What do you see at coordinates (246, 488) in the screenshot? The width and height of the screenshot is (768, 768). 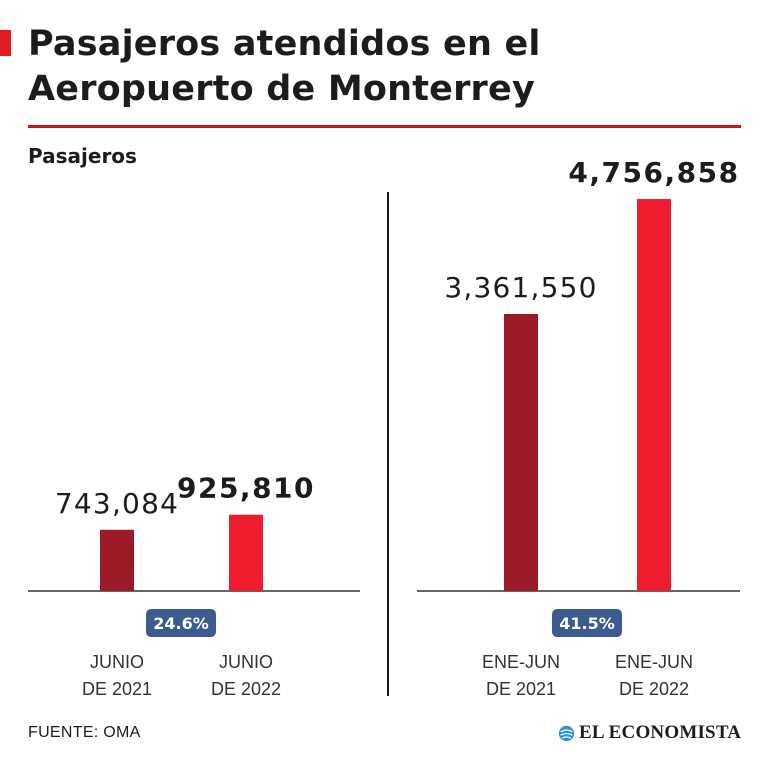 I see `data-label: 925,810` at bounding box center [246, 488].